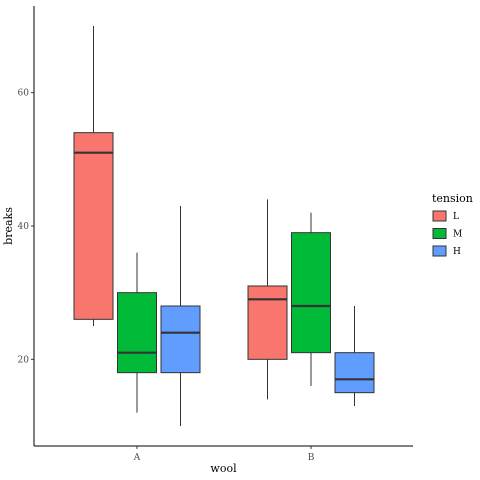 Image resolution: width=480 pixels, height=480 pixels. I want to click on y-axis-ticks: 20 40 60, so click(26, 227).